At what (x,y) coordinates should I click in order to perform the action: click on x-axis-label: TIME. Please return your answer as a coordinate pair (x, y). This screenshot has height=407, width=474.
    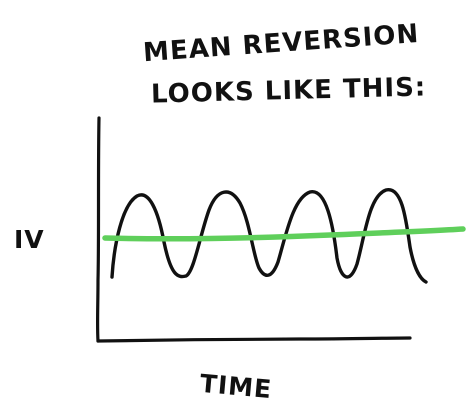
    Looking at the image, I should click on (236, 386).